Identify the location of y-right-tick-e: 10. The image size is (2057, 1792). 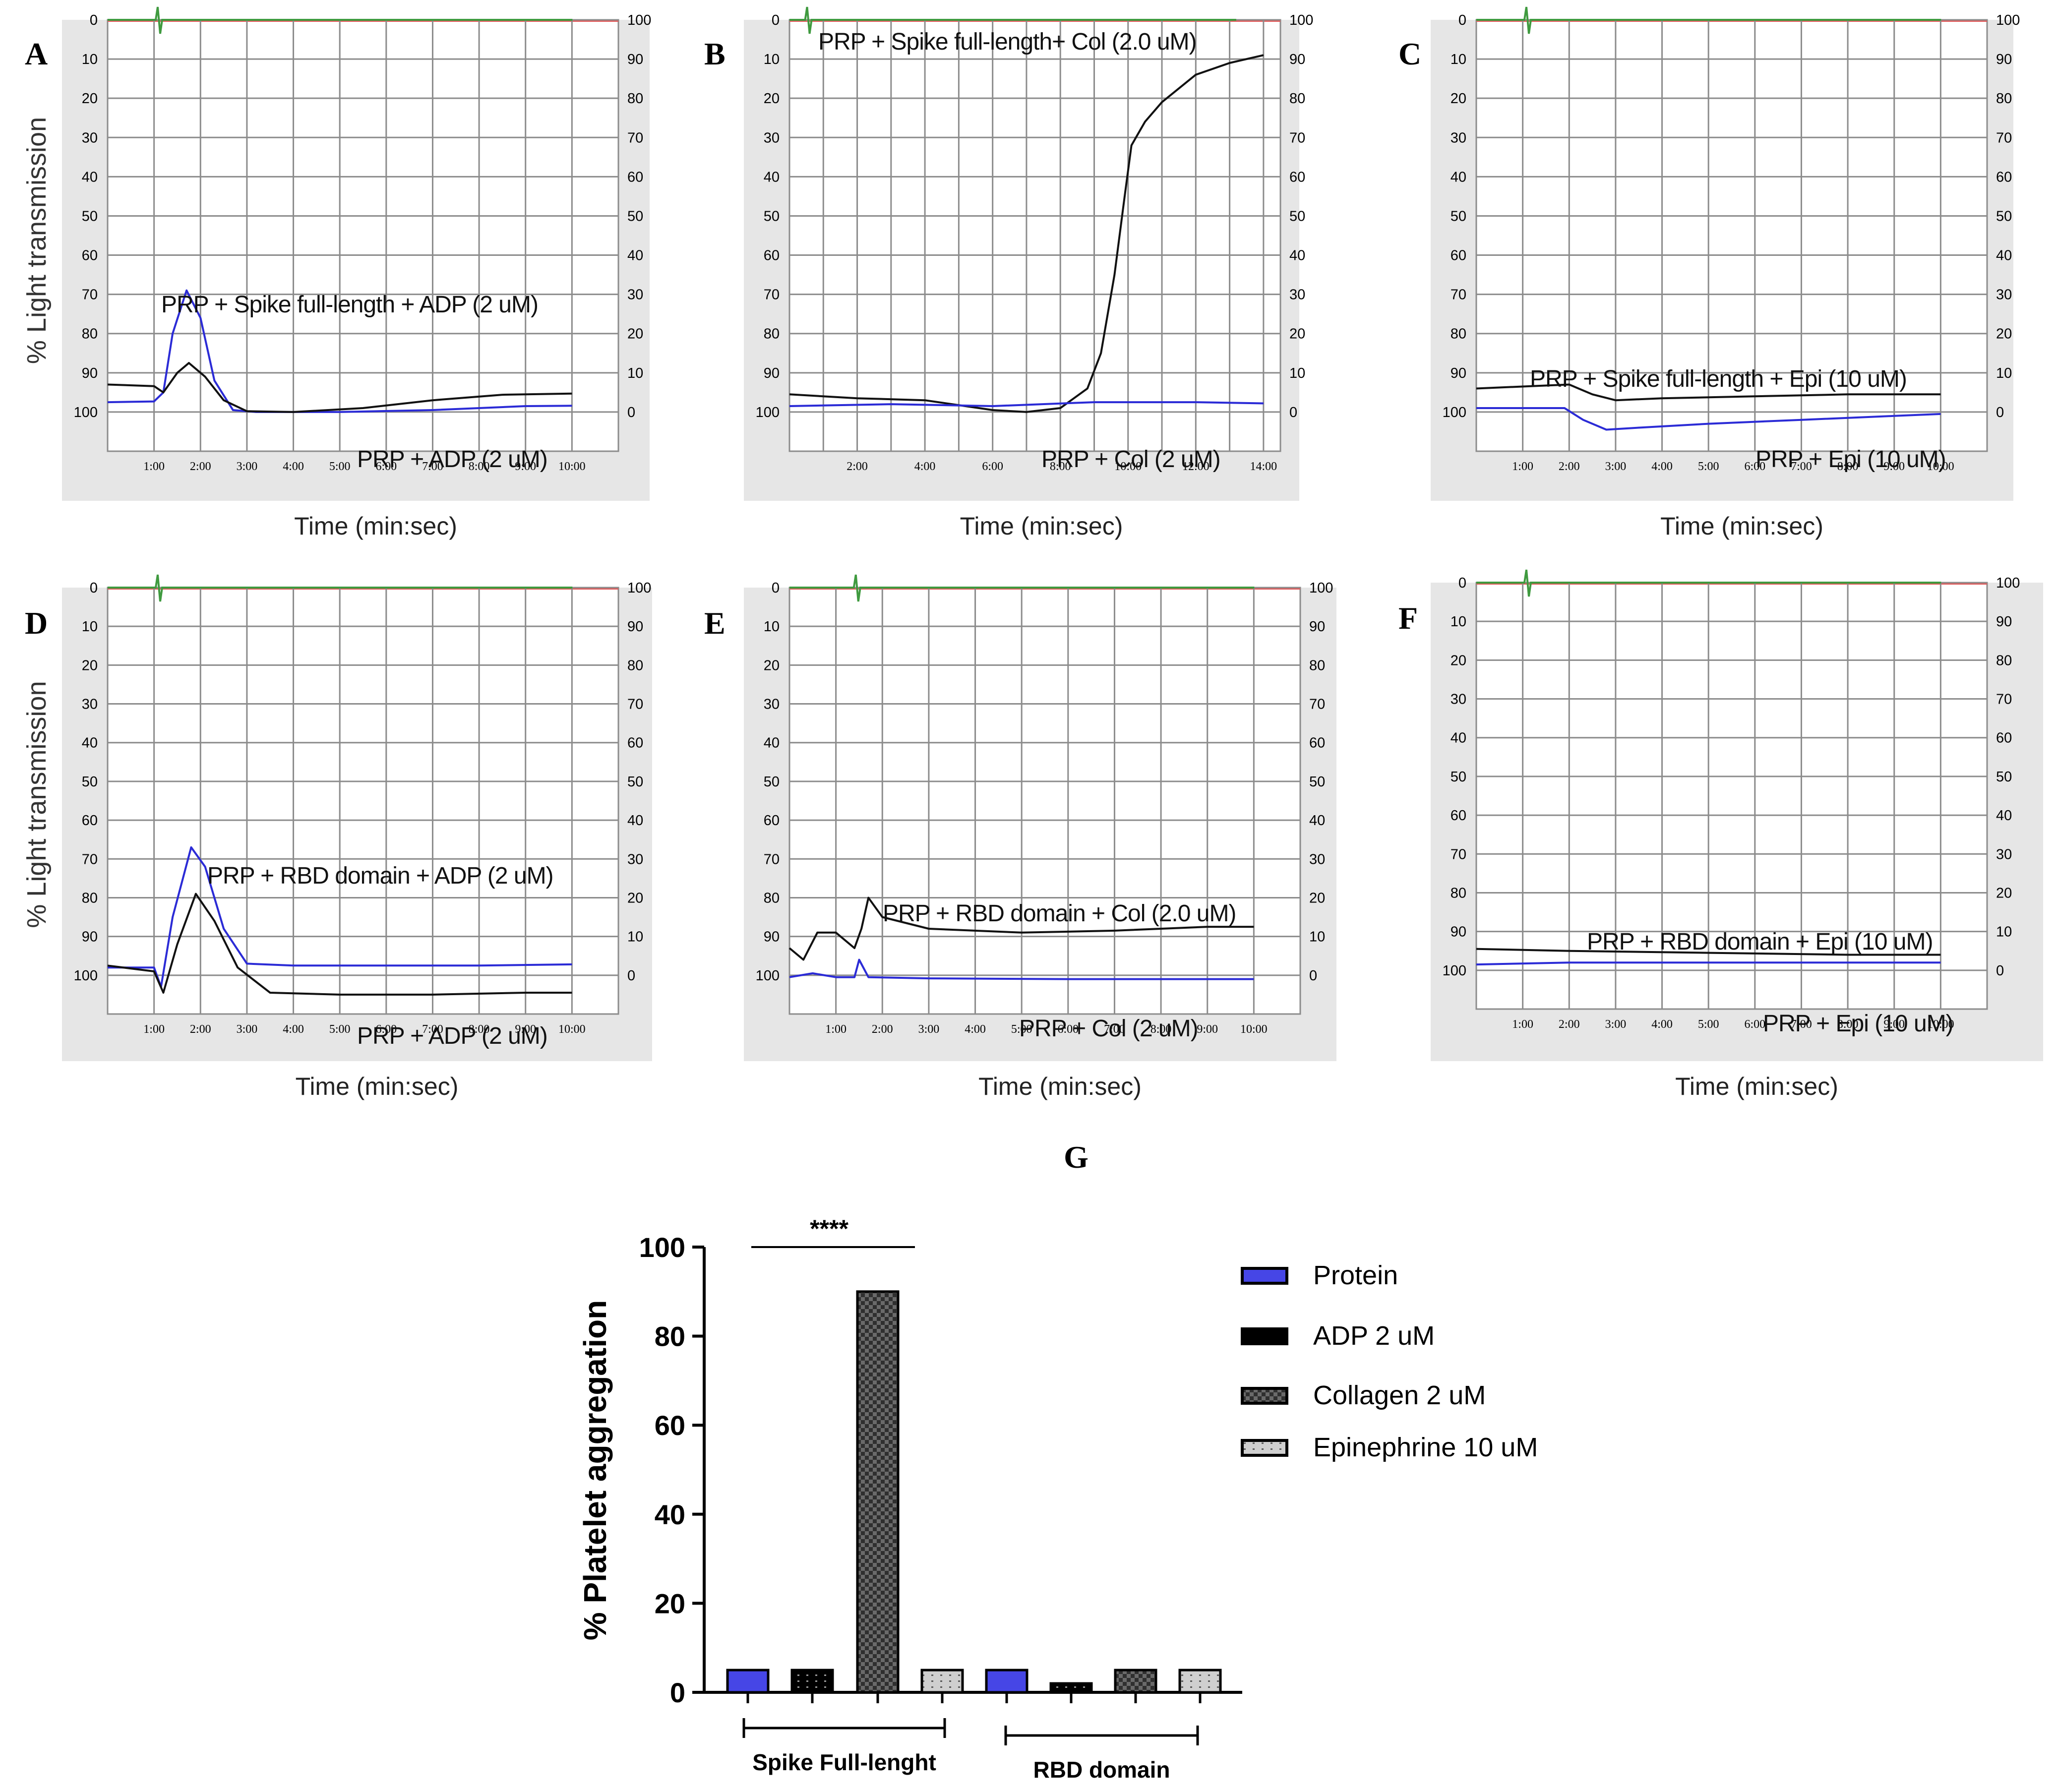
(1317, 937).